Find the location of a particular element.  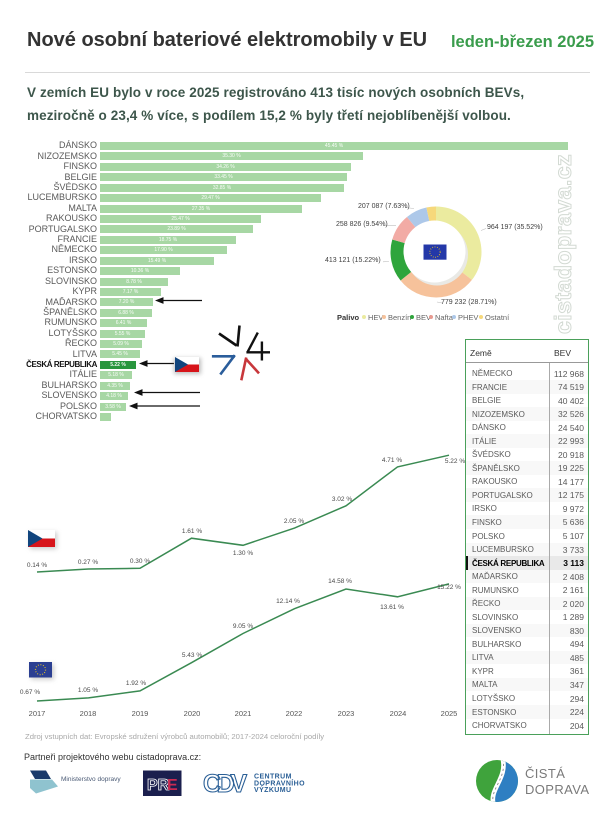

svg-text: E is located at coordinates (172, 785).